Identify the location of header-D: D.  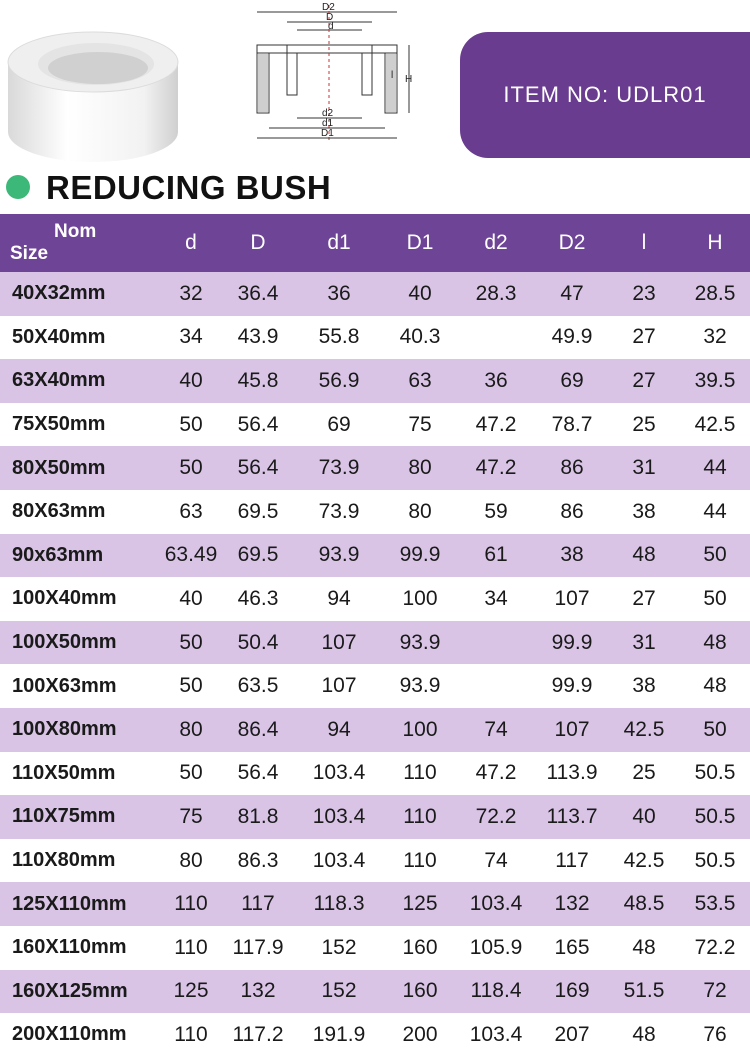
(258, 242).